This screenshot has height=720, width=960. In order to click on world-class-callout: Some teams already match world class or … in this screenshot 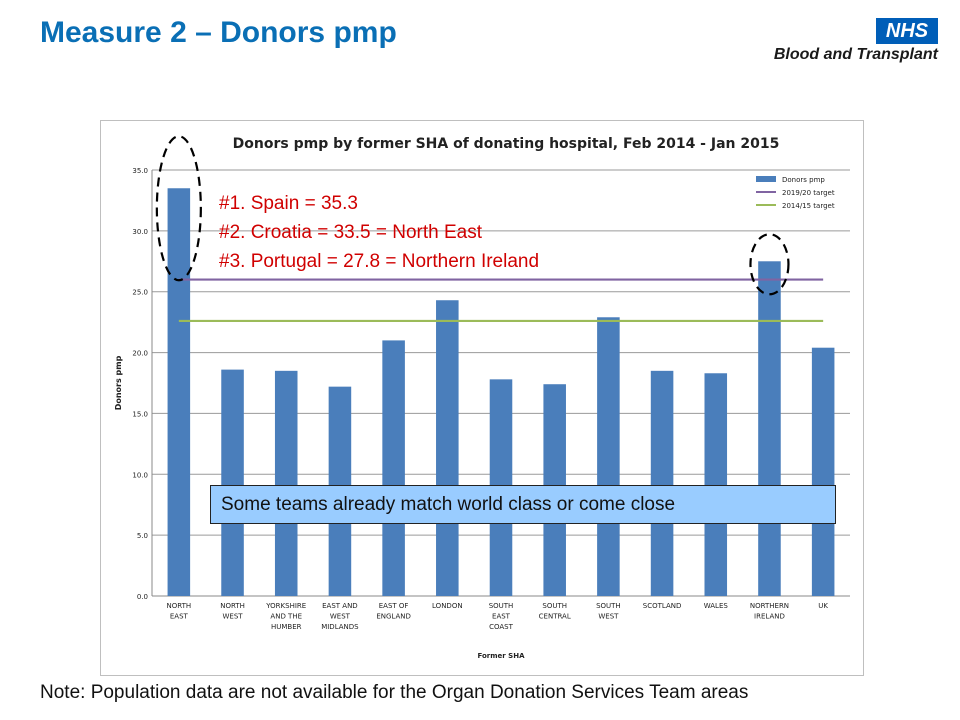, I will do `click(523, 504)`.